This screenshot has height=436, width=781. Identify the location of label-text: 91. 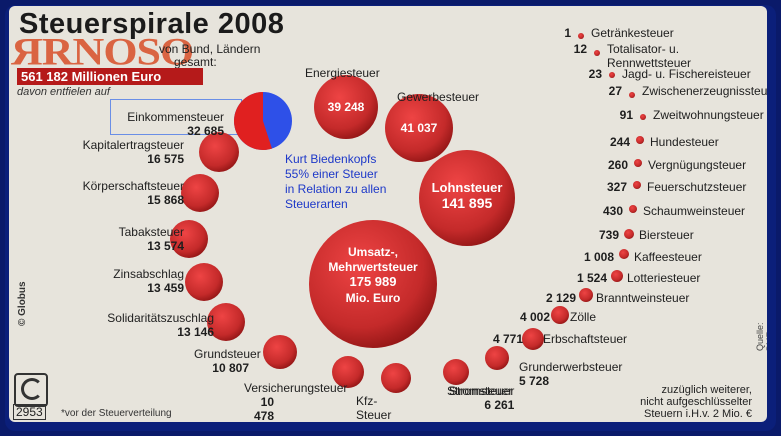
(626, 115).